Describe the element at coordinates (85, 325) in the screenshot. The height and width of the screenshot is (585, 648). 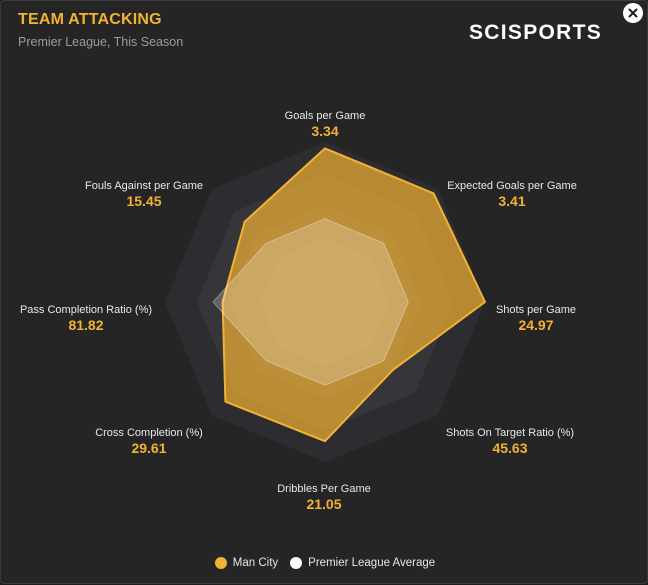
I see `axis-value: 81.82` at that location.